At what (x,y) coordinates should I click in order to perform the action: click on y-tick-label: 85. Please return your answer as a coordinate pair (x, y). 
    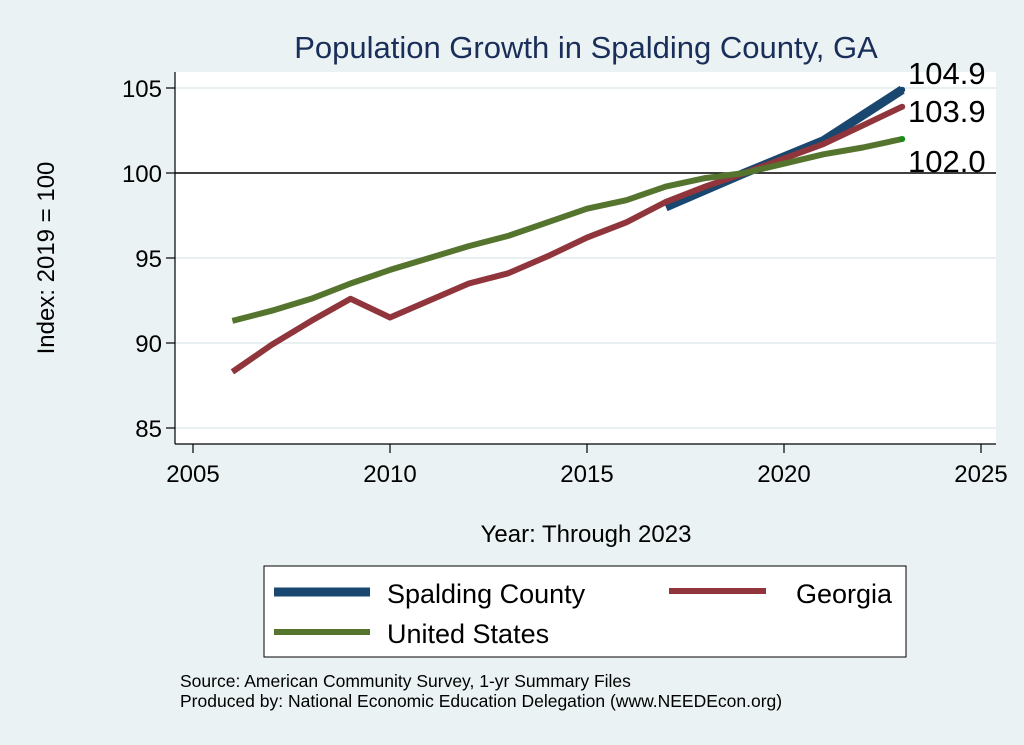
    Looking at the image, I should click on (148, 429).